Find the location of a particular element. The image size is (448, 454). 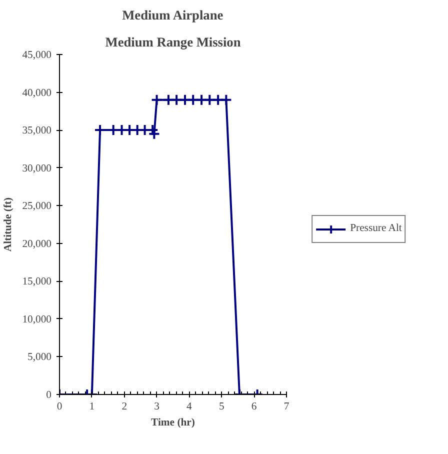

y-tick-label: 5,000 is located at coordinates (40, 358).